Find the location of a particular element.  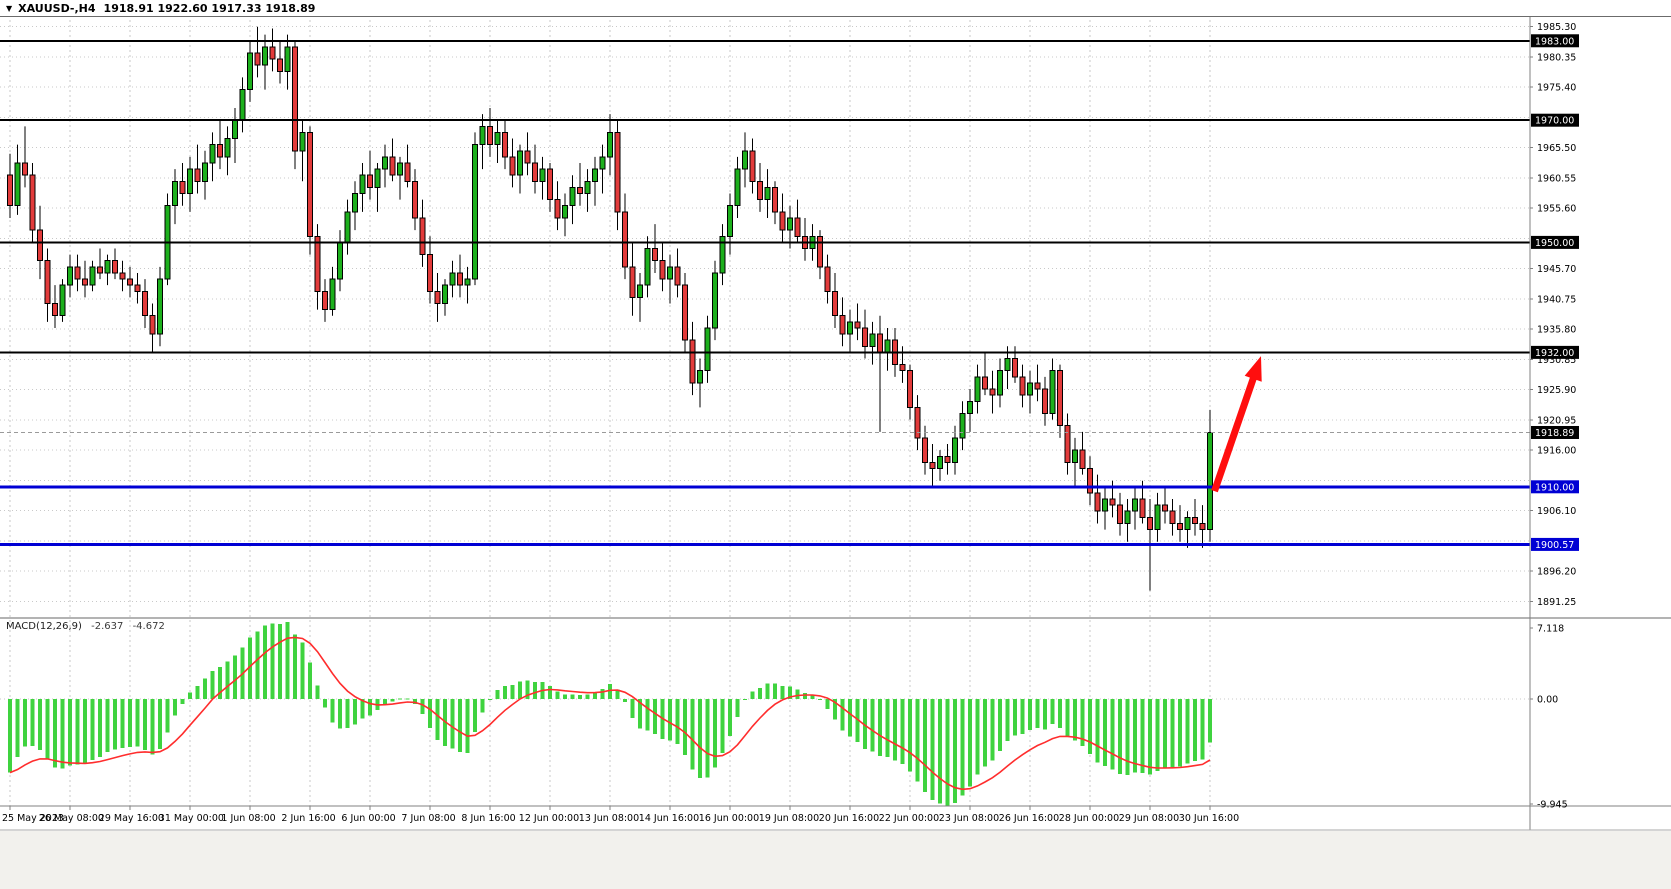

macd-indicator-name: MACD(12,26,9) is located at coordinates (44, 626).